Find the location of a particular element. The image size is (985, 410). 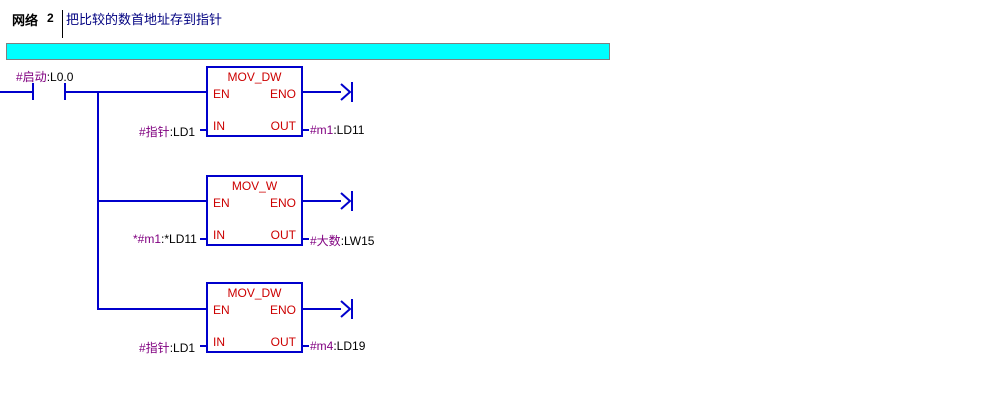

operand-out-symbol-3: #m4 is located at coordinates (322, 346).